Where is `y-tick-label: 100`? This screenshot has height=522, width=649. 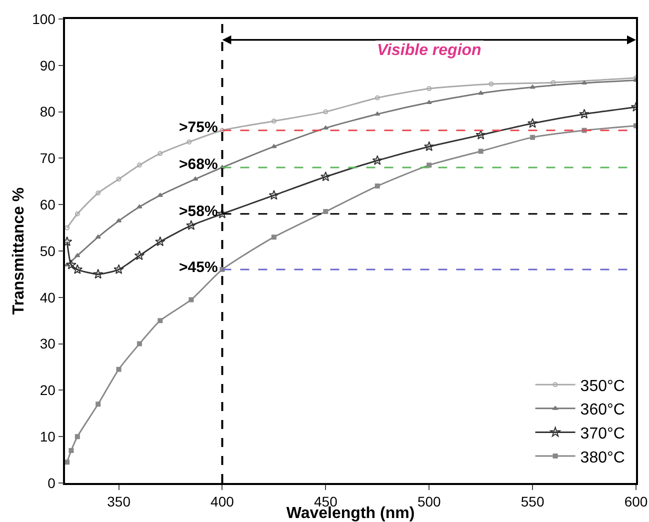 y-tick-label: 100 is located at coordinates (44, 18).